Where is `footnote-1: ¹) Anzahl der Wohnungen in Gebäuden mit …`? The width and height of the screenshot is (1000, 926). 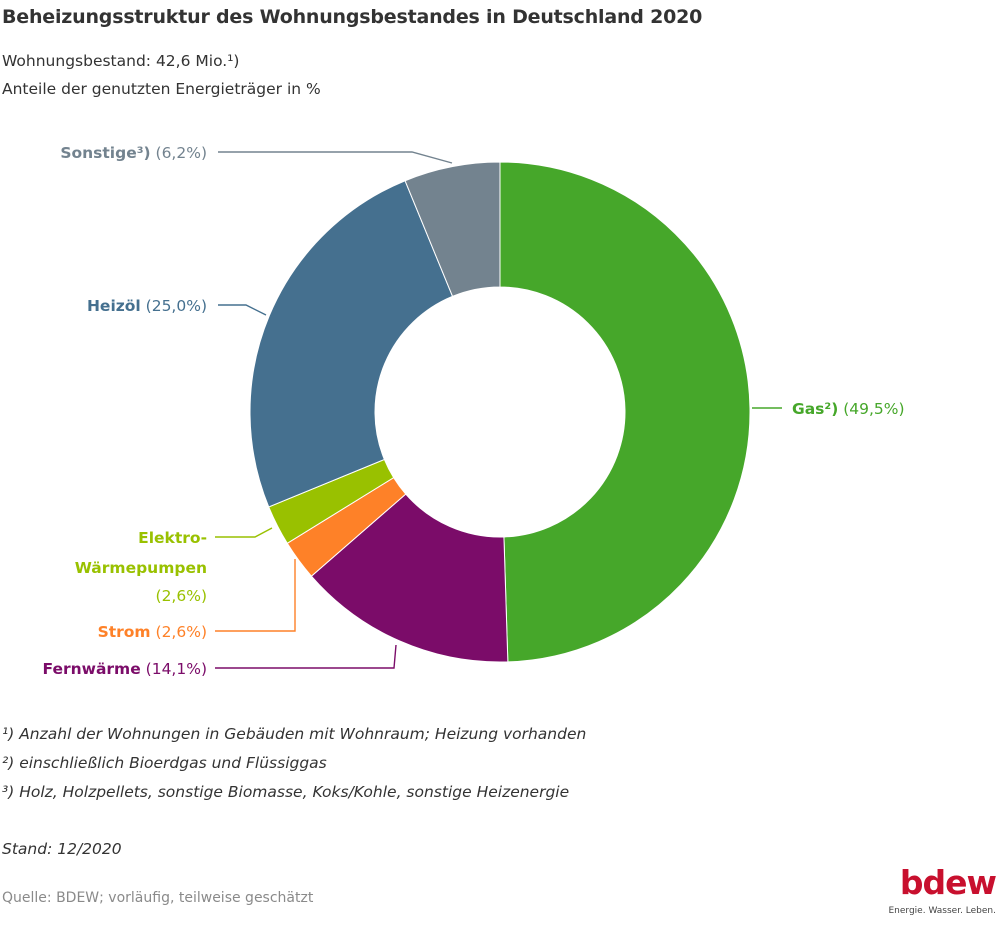
footnote-1: ¹) Anzahl der Wohnungen in Gebäuden mit … is located at coordinates (294, 734).